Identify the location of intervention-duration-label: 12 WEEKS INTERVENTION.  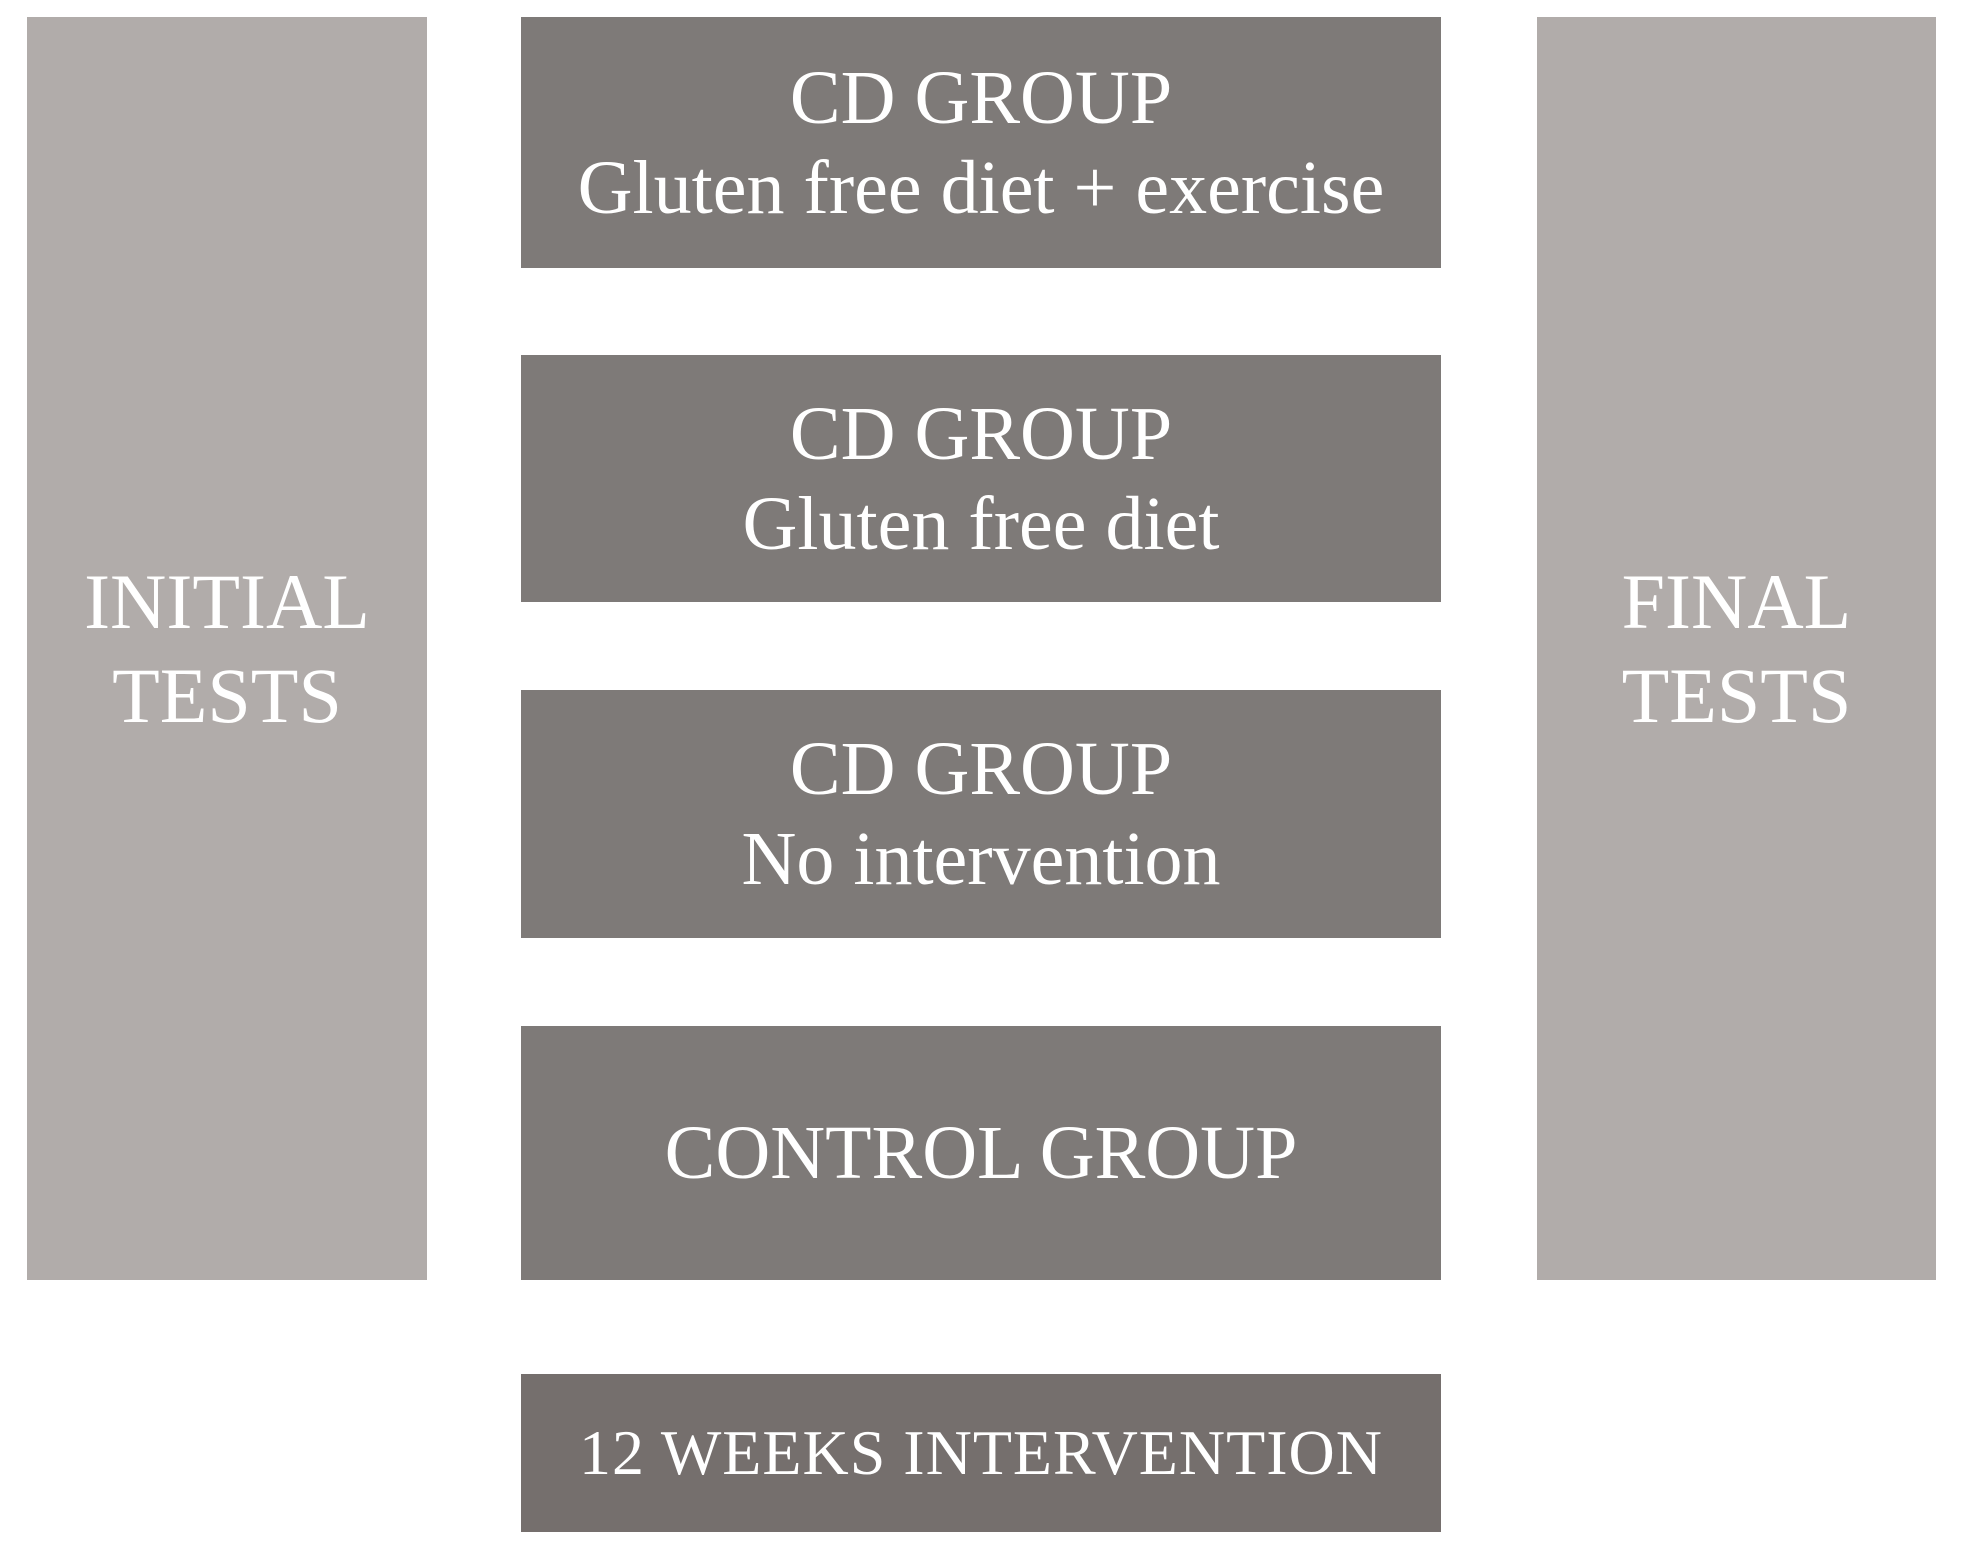
(981, 1452).